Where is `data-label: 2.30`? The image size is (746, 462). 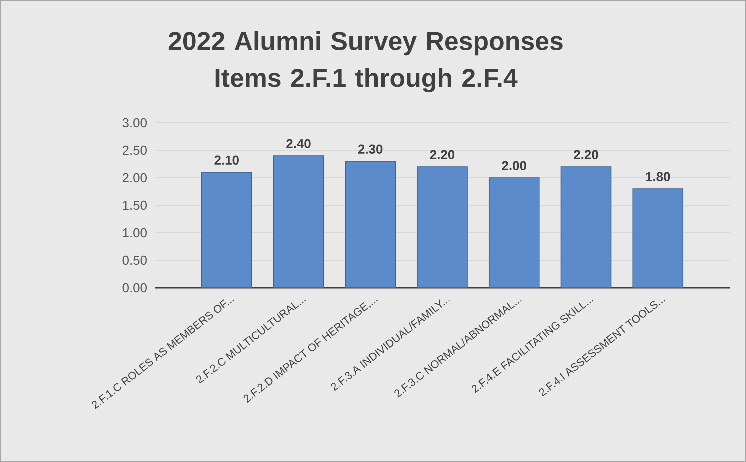
data-label: 2.30 is located at coordinates (370, 149).